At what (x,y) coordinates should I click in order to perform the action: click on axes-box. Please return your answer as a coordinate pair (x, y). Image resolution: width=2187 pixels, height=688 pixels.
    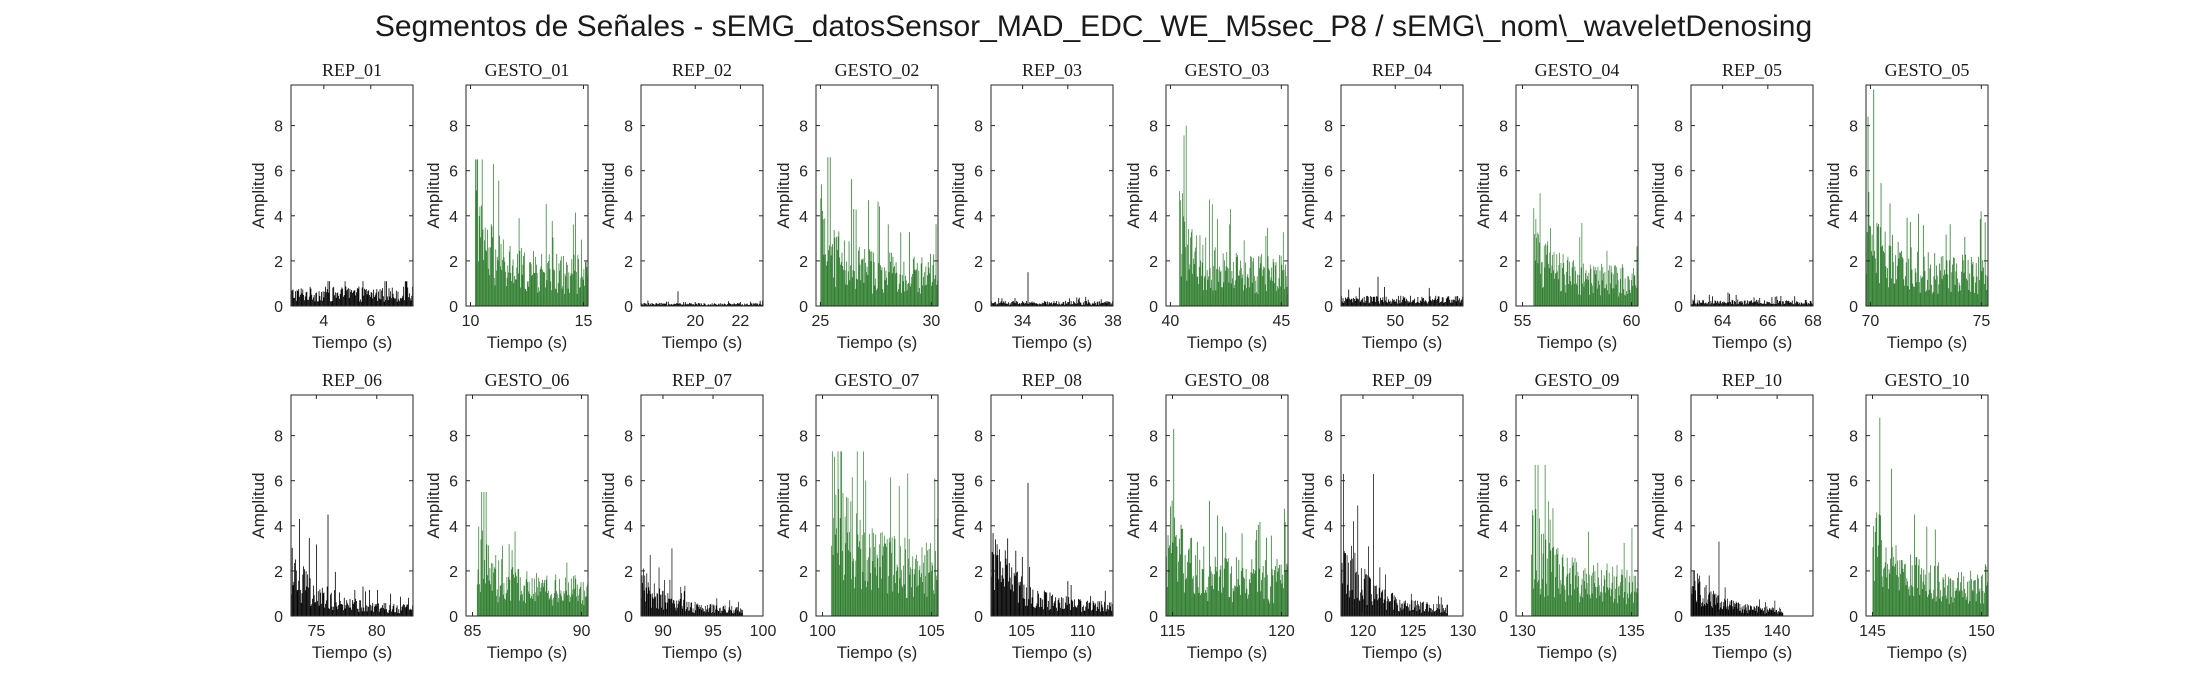
    Looking at the image, I should click on (1052, 505).